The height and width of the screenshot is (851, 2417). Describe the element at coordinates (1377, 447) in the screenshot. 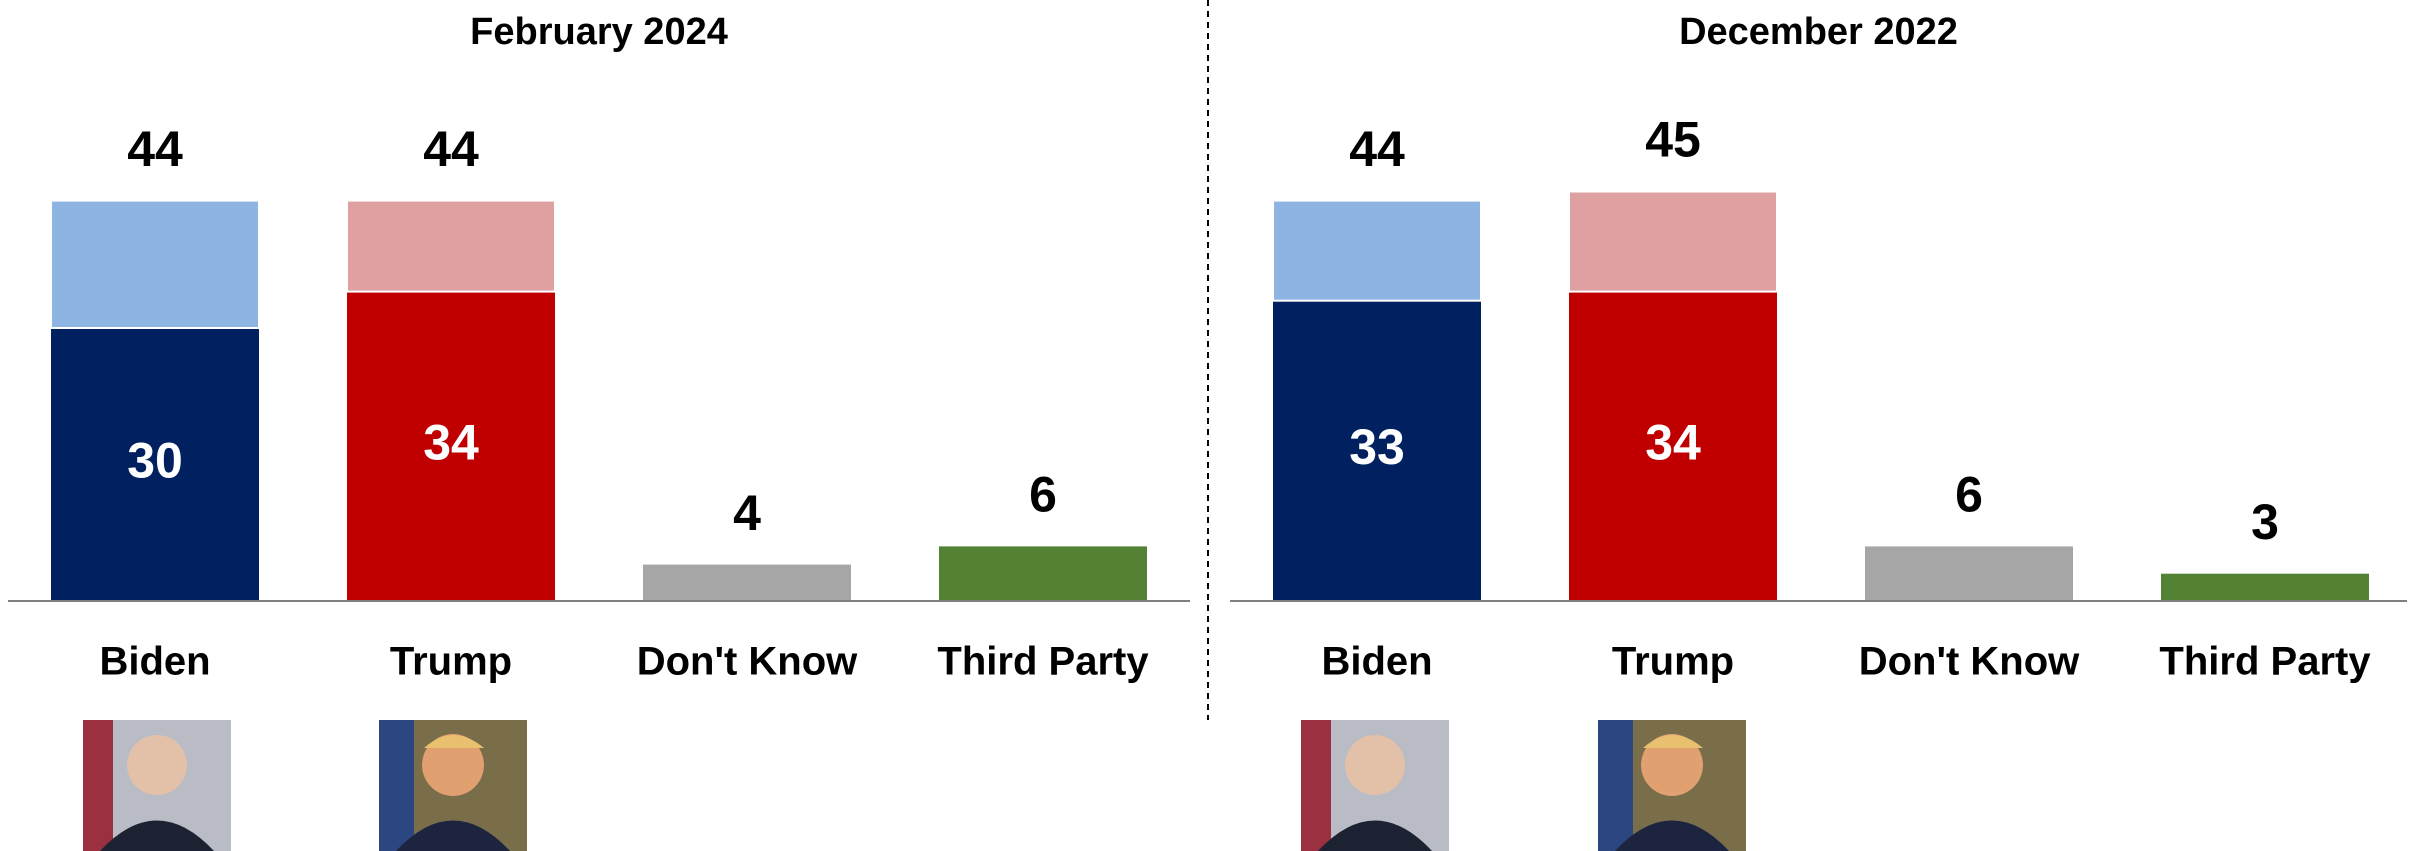

I see `segment-label: 33` at that location.